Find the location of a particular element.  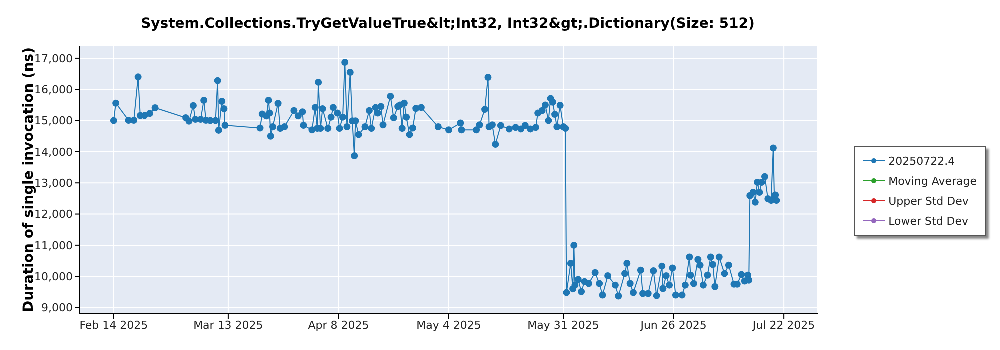

chart-title: System.Collections.TryGetValueTrue&lt;Int32, Int32&gt;.Dictionary(Size: 512) is located at coordinates (448, 24).